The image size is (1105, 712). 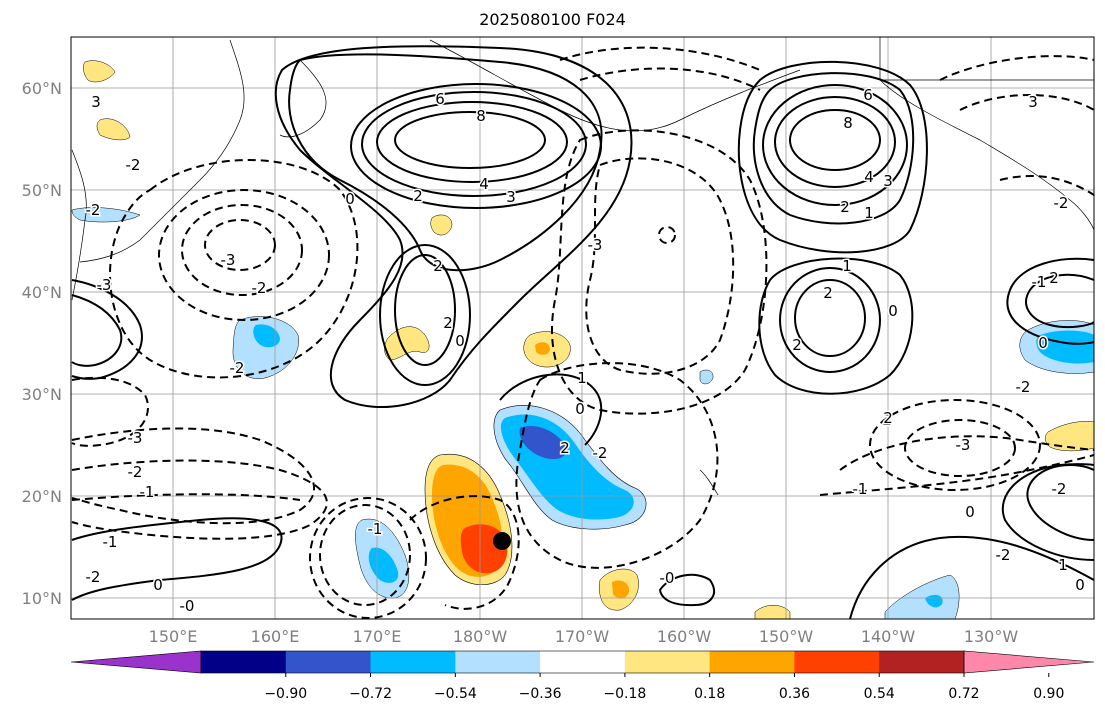 What do you see at coordinates (540, 694) in the screenshot?
I see `colorbar-tick-label: −0.36` at bounding box center [540, 694].